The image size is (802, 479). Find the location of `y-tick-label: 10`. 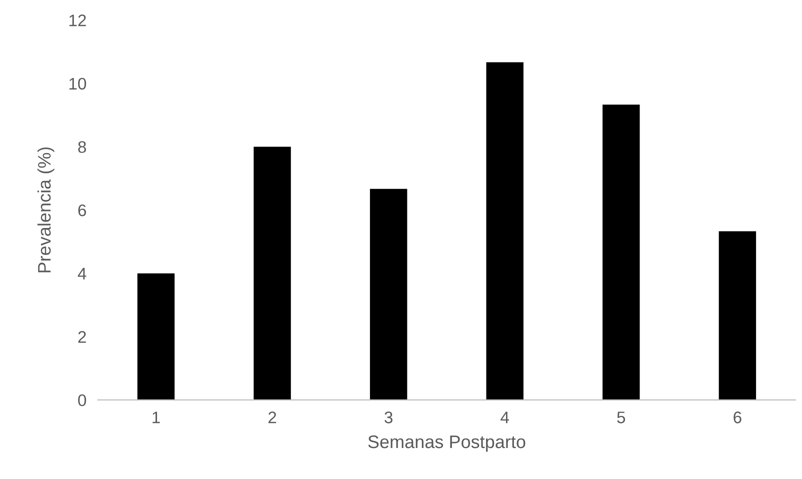

y-tick-label: 10 is located at coordinates (77, 84).